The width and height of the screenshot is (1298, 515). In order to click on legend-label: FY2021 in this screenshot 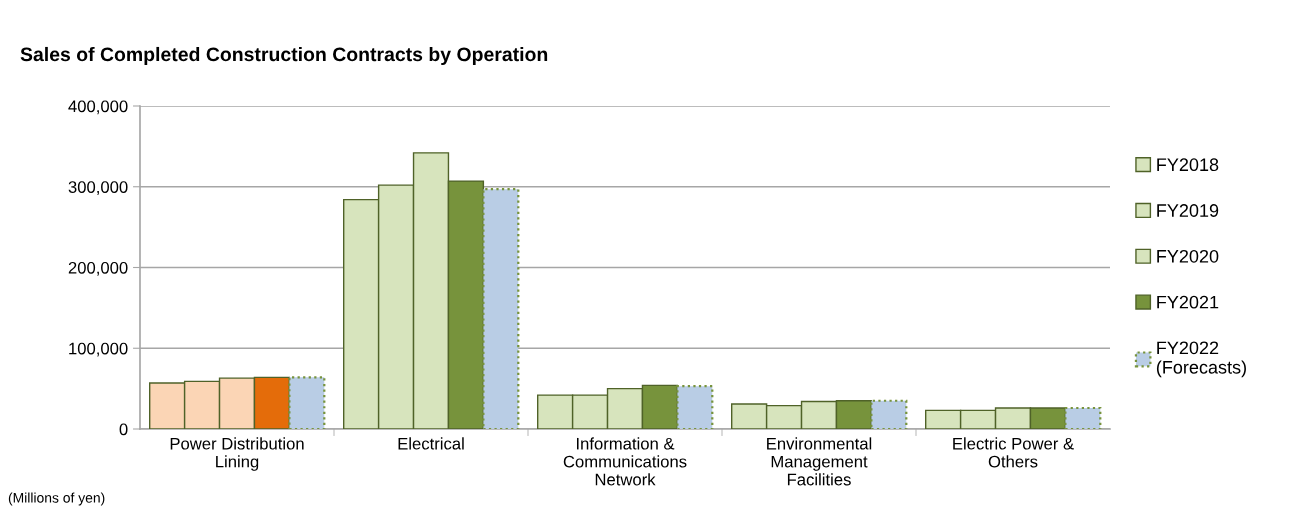, I will do `click(1188, 302)`.